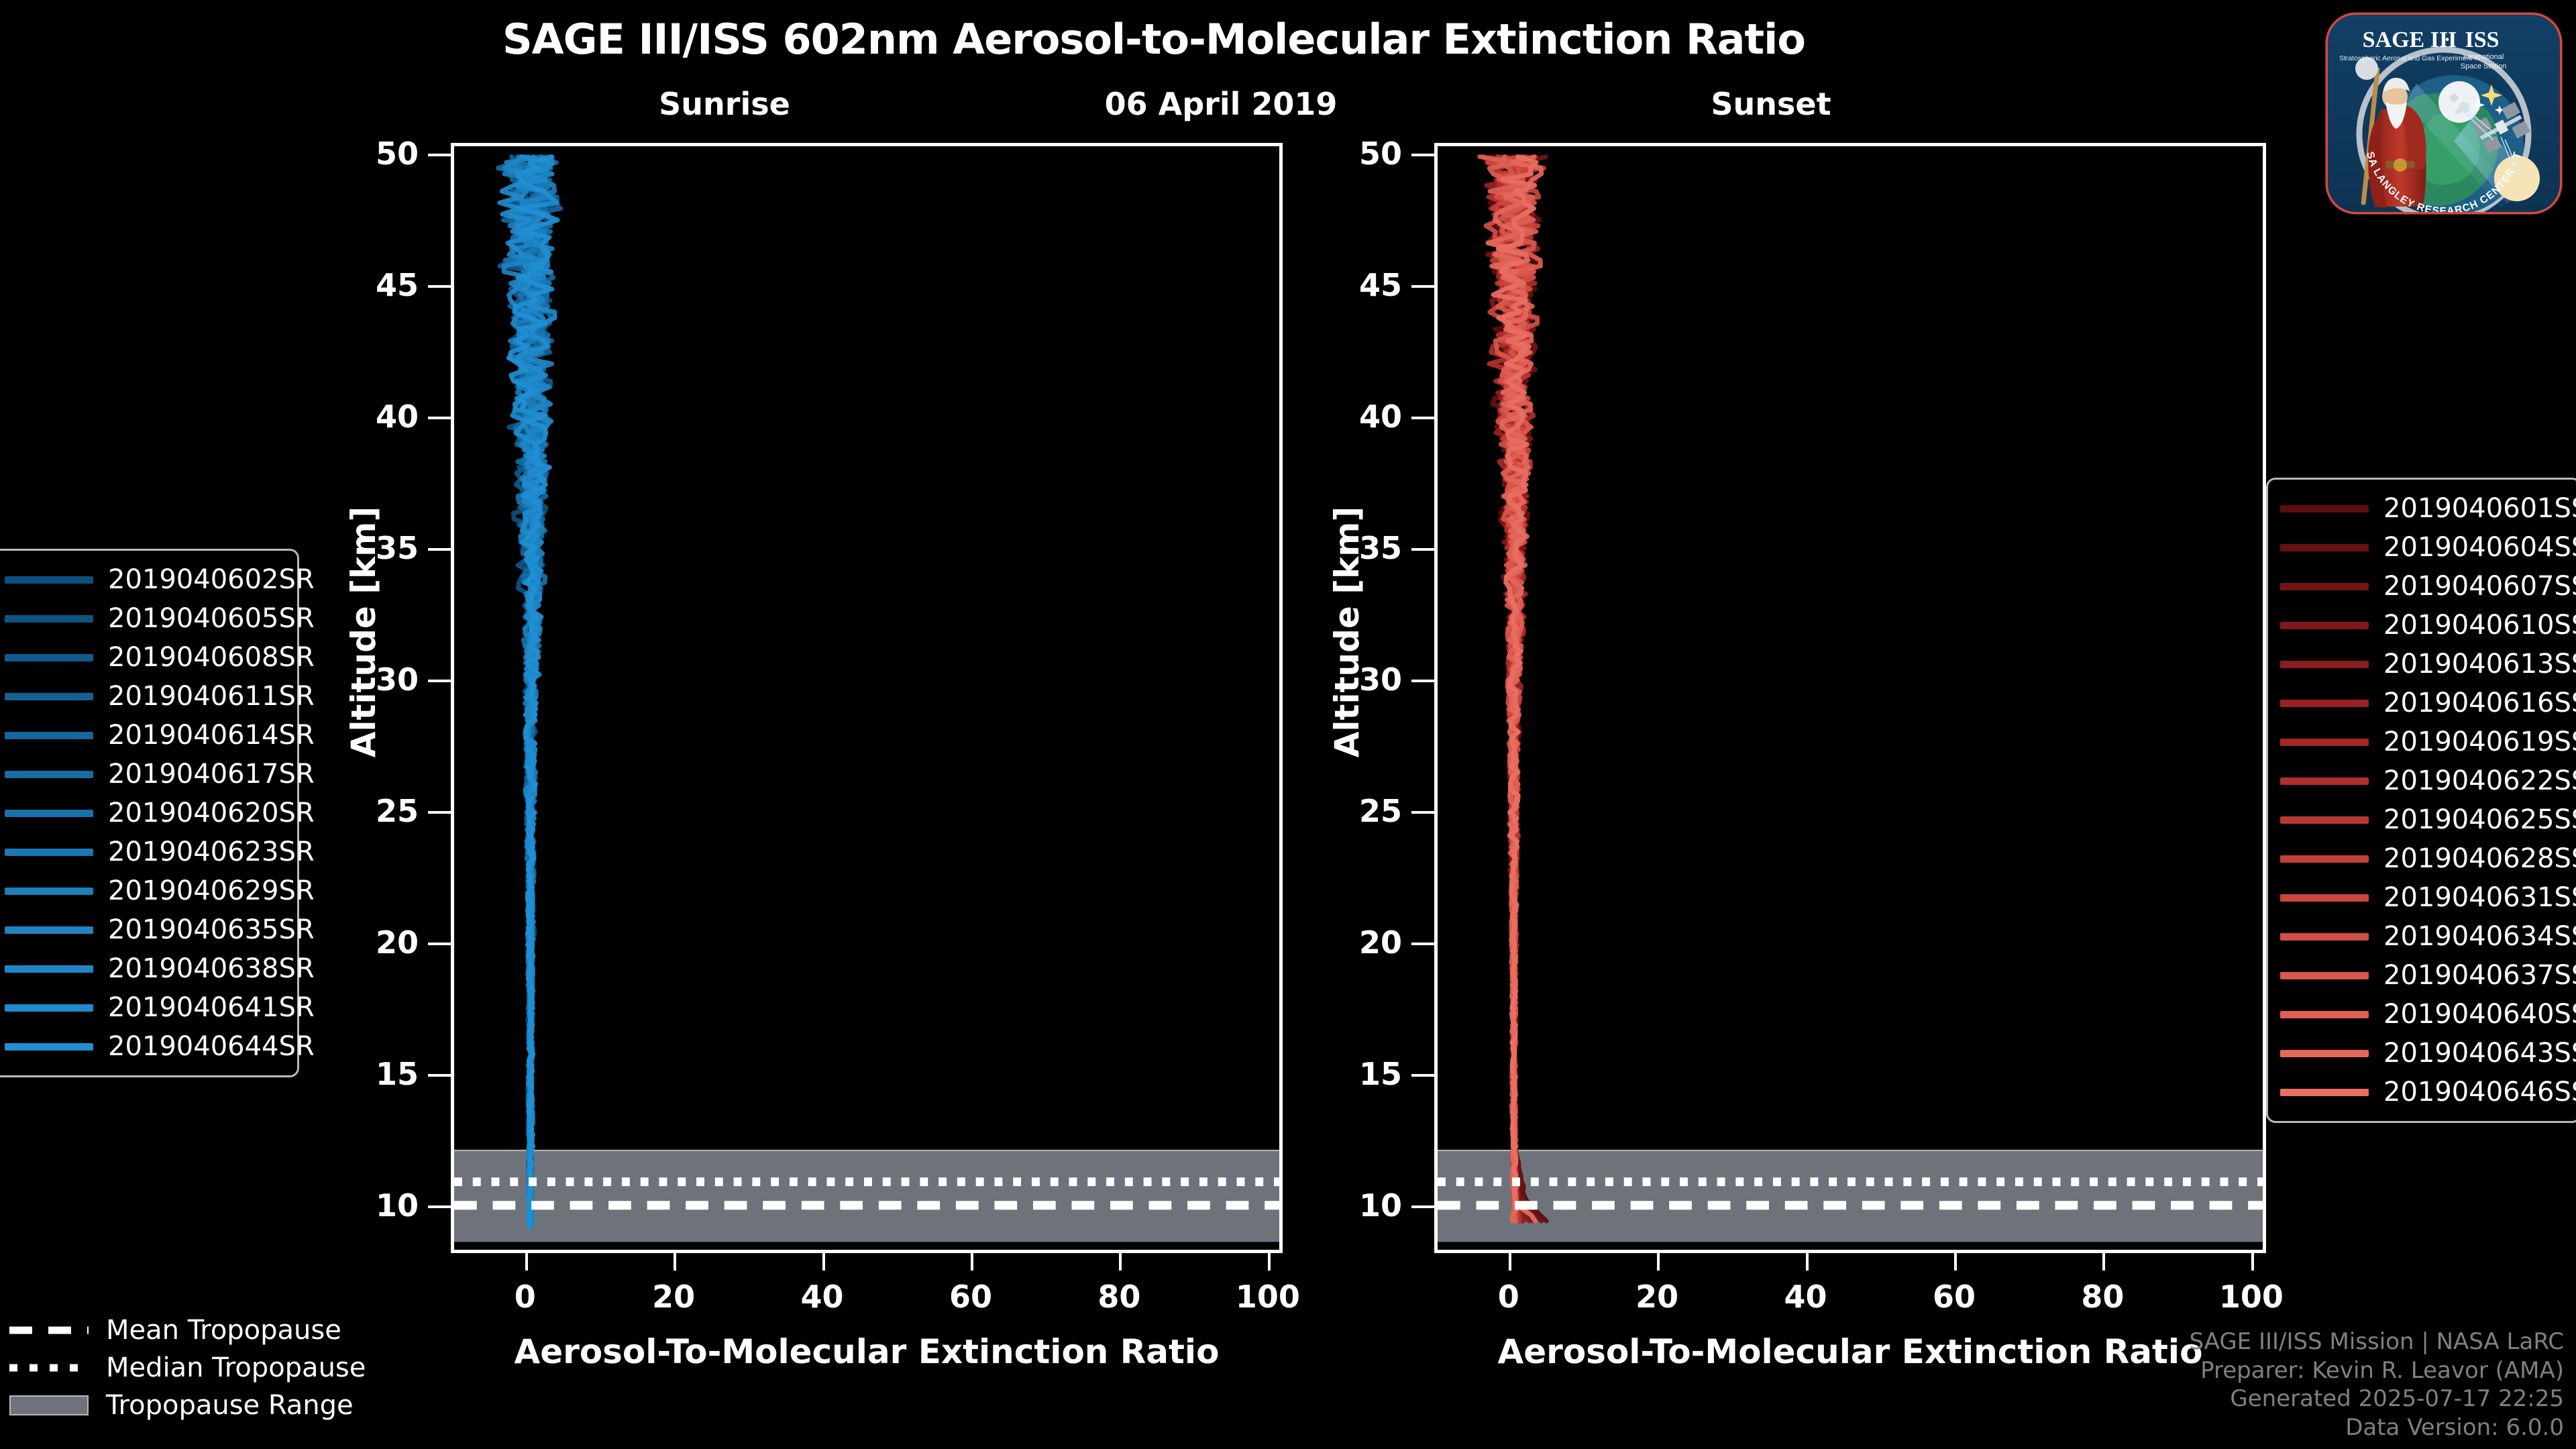  I want to click on sunset-legend-item: 2019040631SS, so click(2428, 897).